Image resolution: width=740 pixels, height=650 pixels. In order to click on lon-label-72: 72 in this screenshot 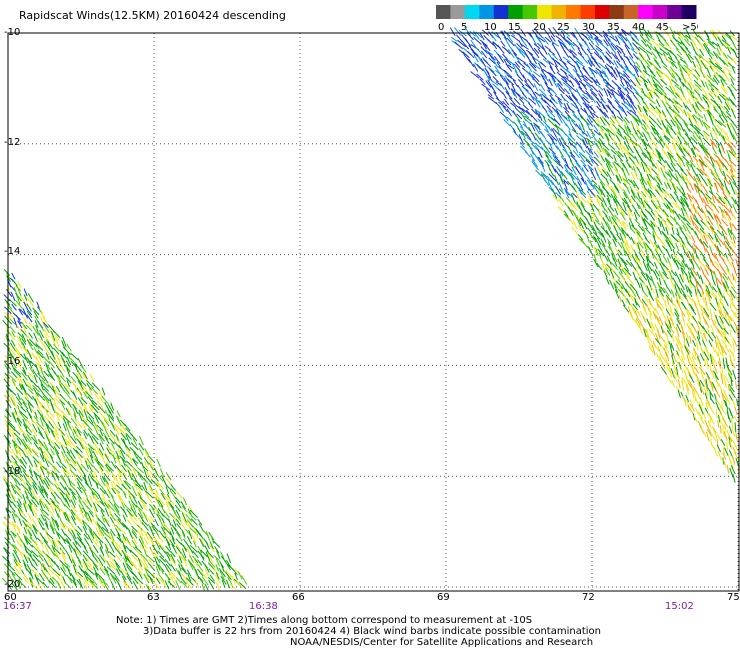, I will do `click(588, 597)`.